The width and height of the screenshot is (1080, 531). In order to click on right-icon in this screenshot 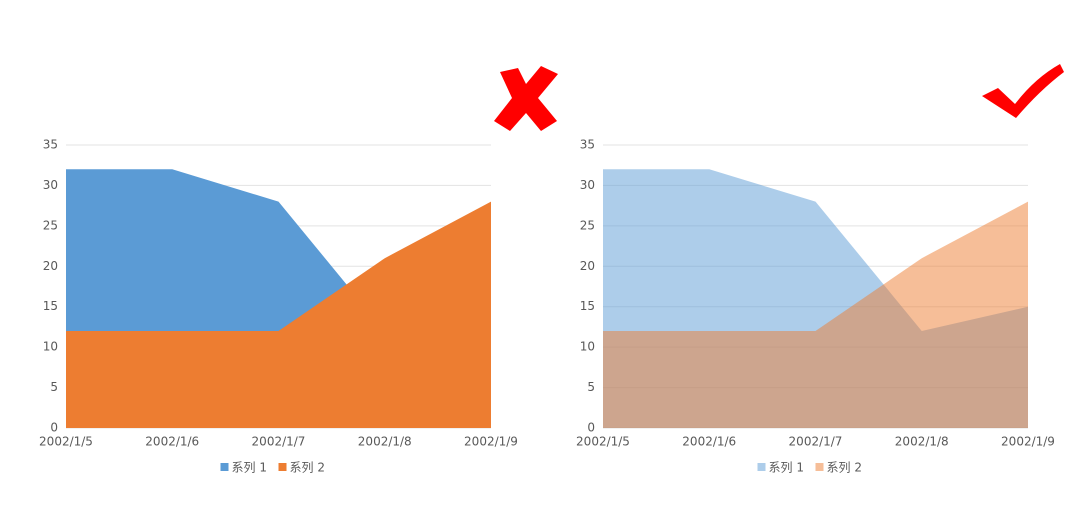, I will do `click(1023, 91)`.